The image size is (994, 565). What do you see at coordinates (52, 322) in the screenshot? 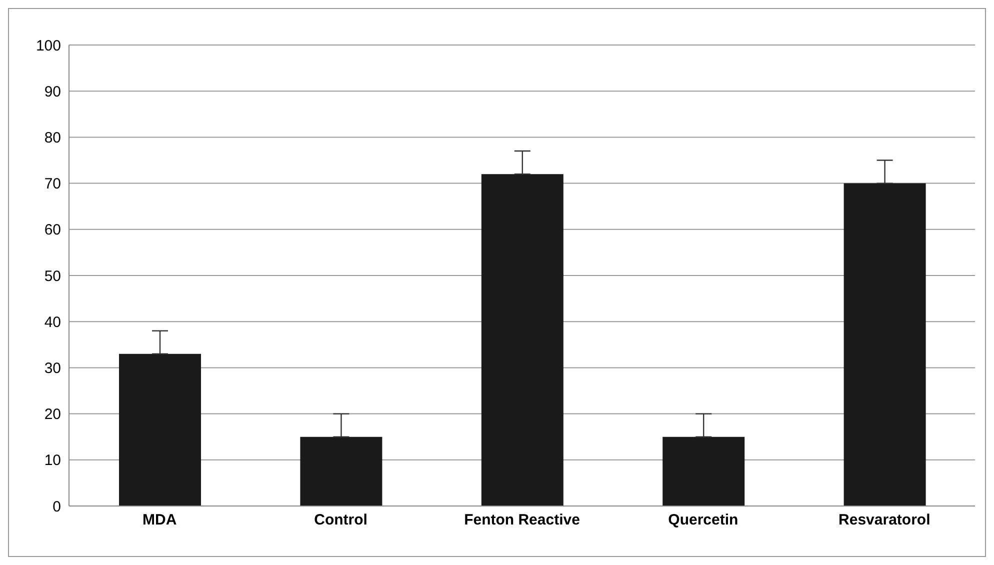
I see `y-tick-label: 40` at bounding box center [52, 322].